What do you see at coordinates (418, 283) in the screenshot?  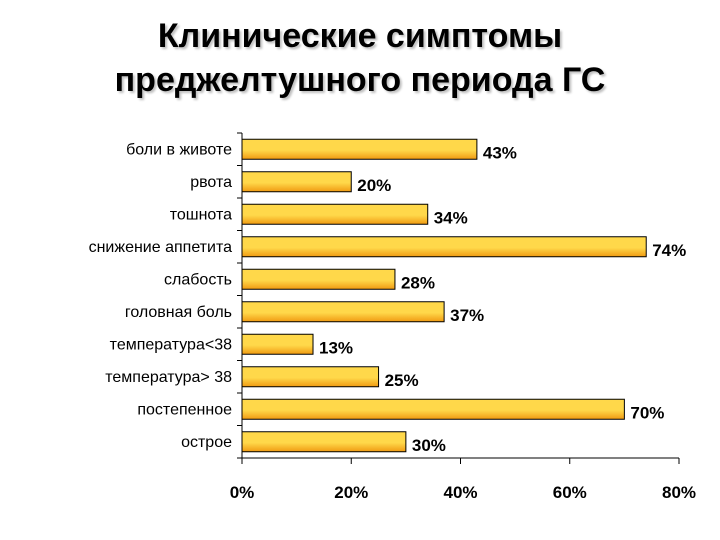 I see `value-label: 28%` at bounding box center [418, 283].